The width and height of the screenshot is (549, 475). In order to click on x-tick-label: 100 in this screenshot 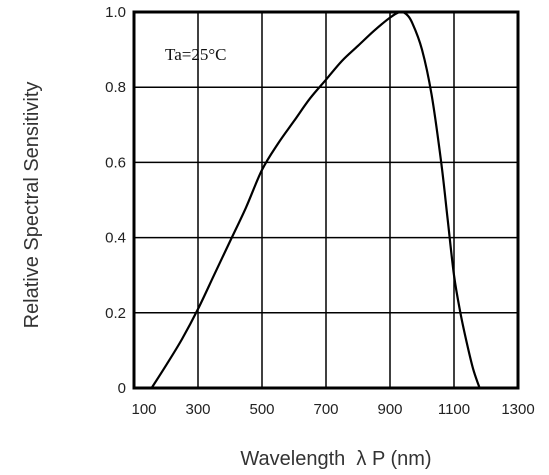, I will do `click(143, 409)`.